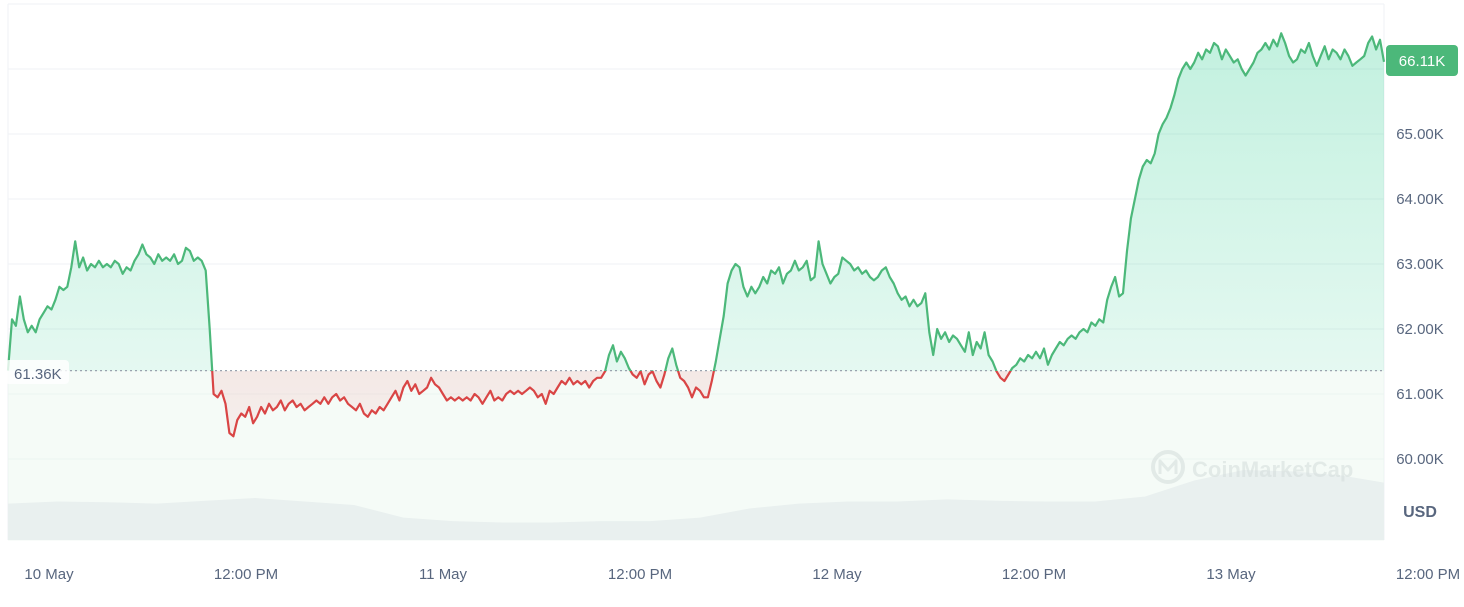  I want to click on x-tick-label-3: 12:00 PM, so click(640, 574).